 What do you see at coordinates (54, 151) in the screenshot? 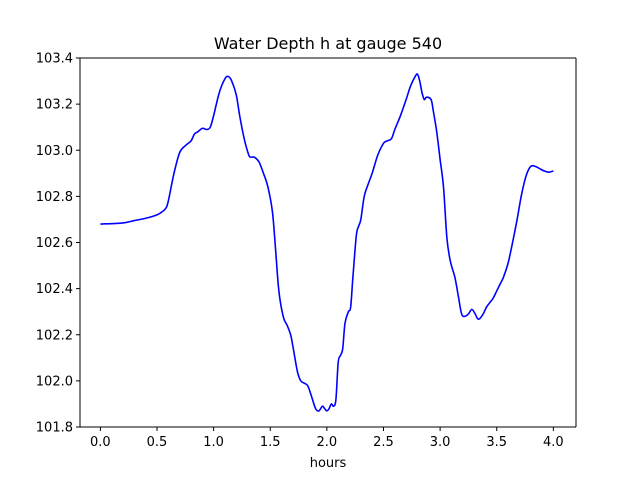
I see `y-tick-label: 103.0` at bounding box center [54, 151].